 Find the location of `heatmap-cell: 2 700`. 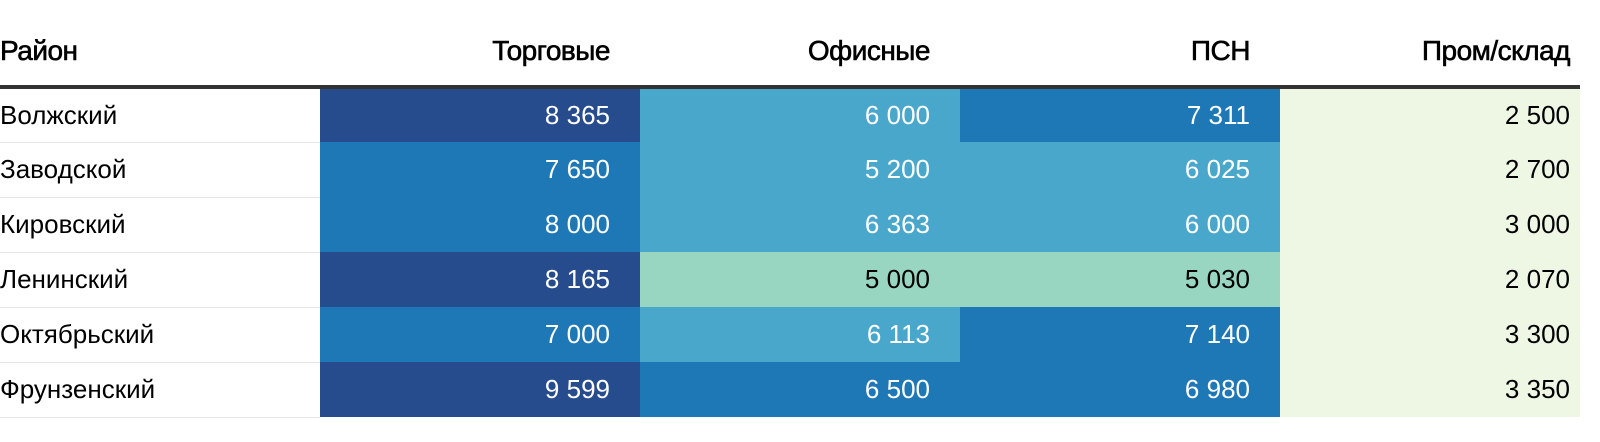

heatmap-cell: 2 700 is located at coordinates (1430, 169).